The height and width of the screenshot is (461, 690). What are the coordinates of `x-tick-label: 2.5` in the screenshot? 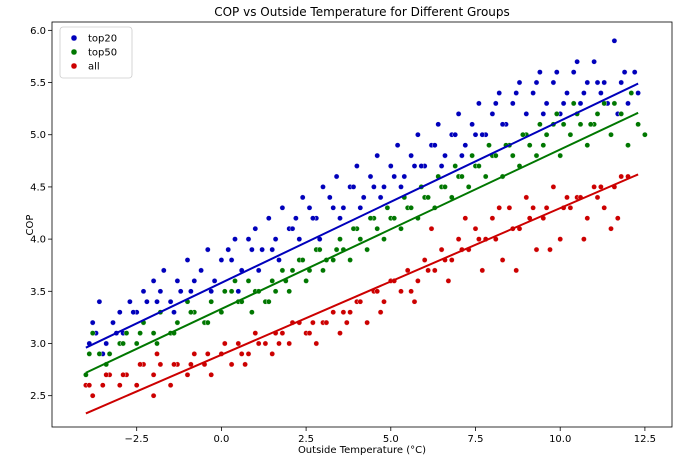 It's located at (306, 439).